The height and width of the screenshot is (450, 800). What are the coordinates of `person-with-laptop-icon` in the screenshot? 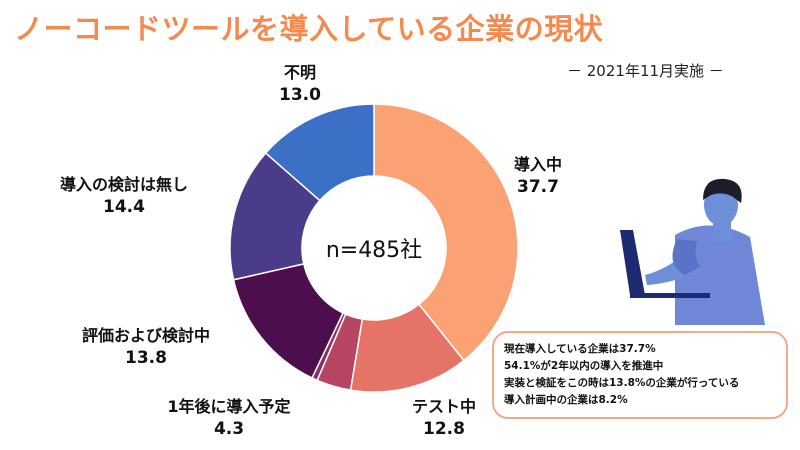 It's located at (692, 251).